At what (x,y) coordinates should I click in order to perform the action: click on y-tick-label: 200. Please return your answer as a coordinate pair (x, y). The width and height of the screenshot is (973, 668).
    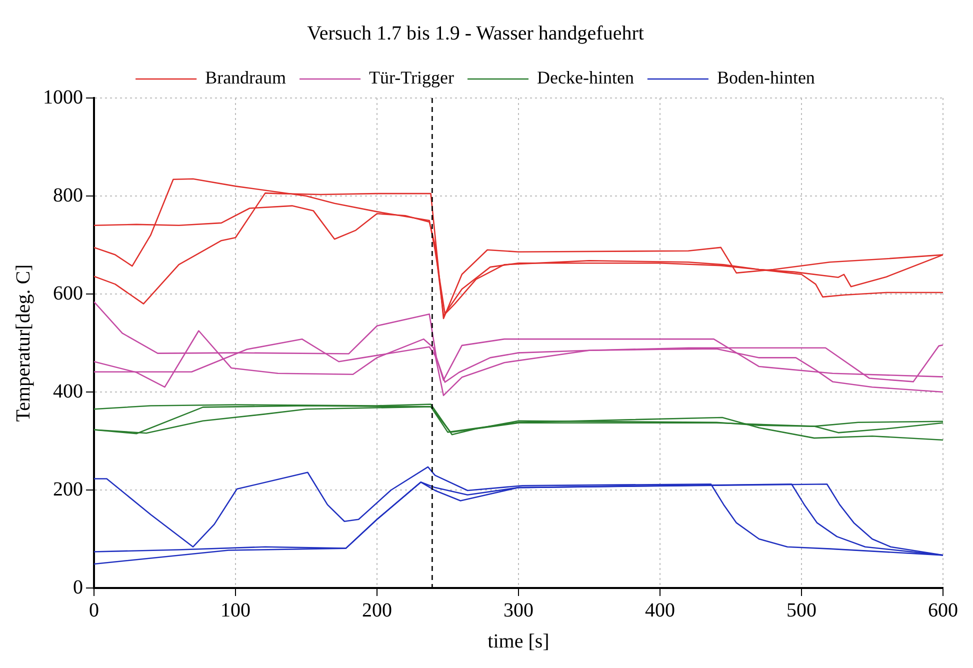
    Looking at the image, I should click on (68, 489).